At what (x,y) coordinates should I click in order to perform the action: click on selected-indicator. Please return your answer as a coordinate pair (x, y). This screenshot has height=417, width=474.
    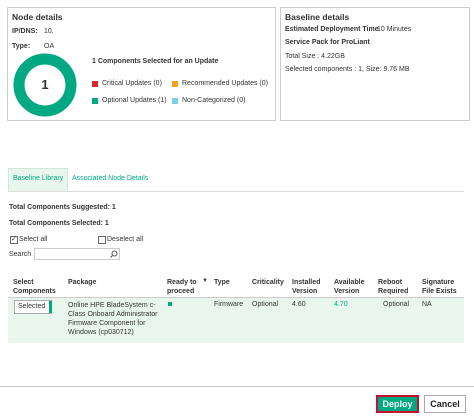
    Looking at the image, I should click on (50, 307).